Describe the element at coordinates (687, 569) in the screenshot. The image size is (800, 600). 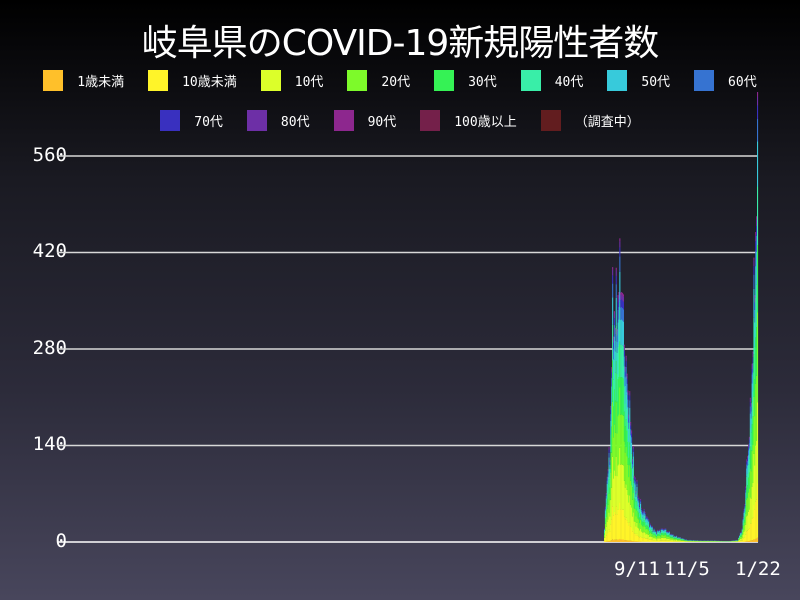
I see `x-tick-label: 11/5` at that location.